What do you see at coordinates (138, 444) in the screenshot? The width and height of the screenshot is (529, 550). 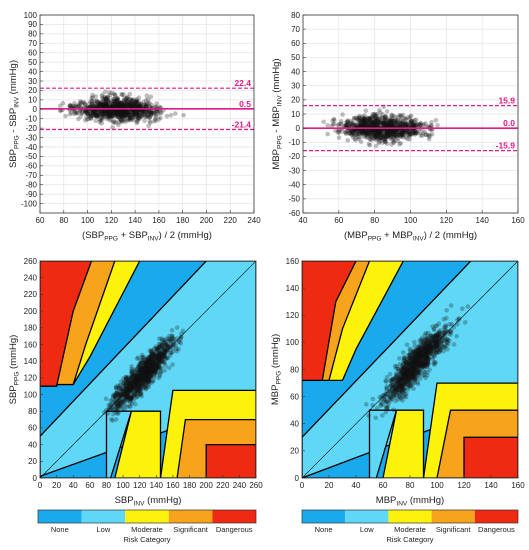 I see `risk-zone-moderate` at bounding box center [138, 444].